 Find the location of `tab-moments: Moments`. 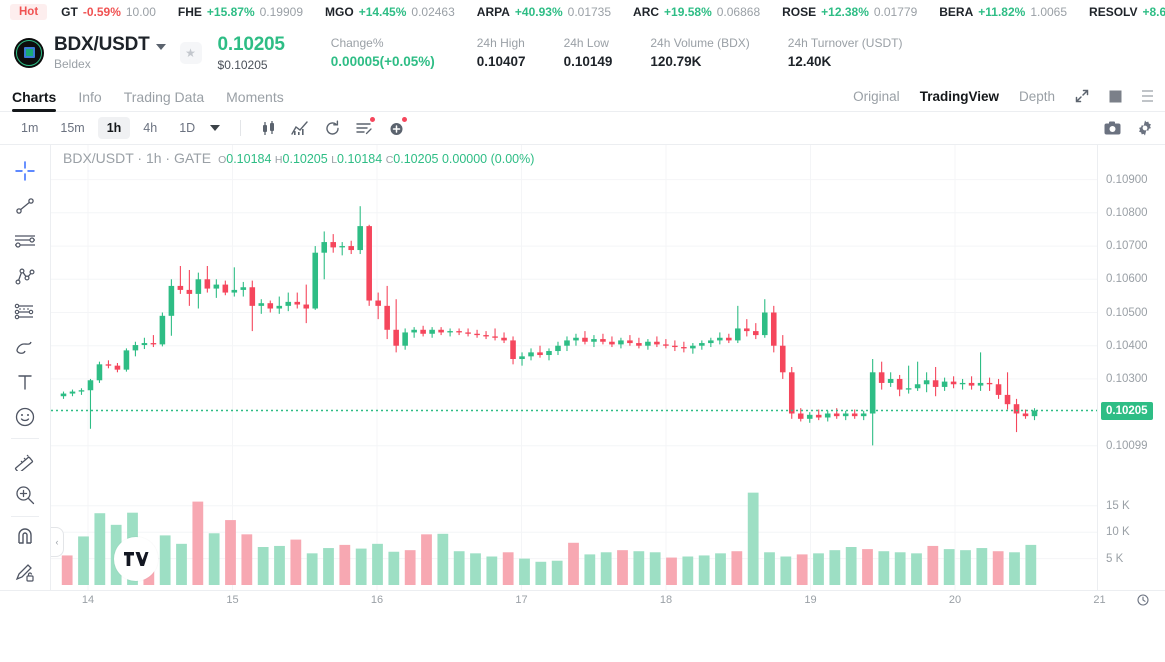

tab-moments: Moments is located at coordinates (255, 96).